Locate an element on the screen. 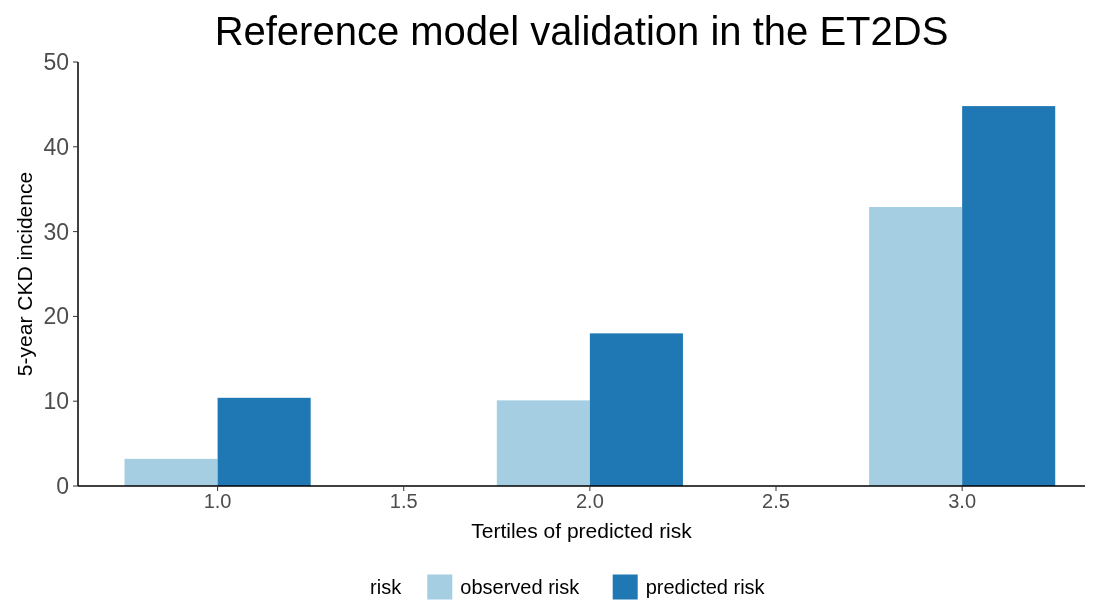 The image size is (1097, 600). legend-label: predicted risk is located at coordinates (705, 587).